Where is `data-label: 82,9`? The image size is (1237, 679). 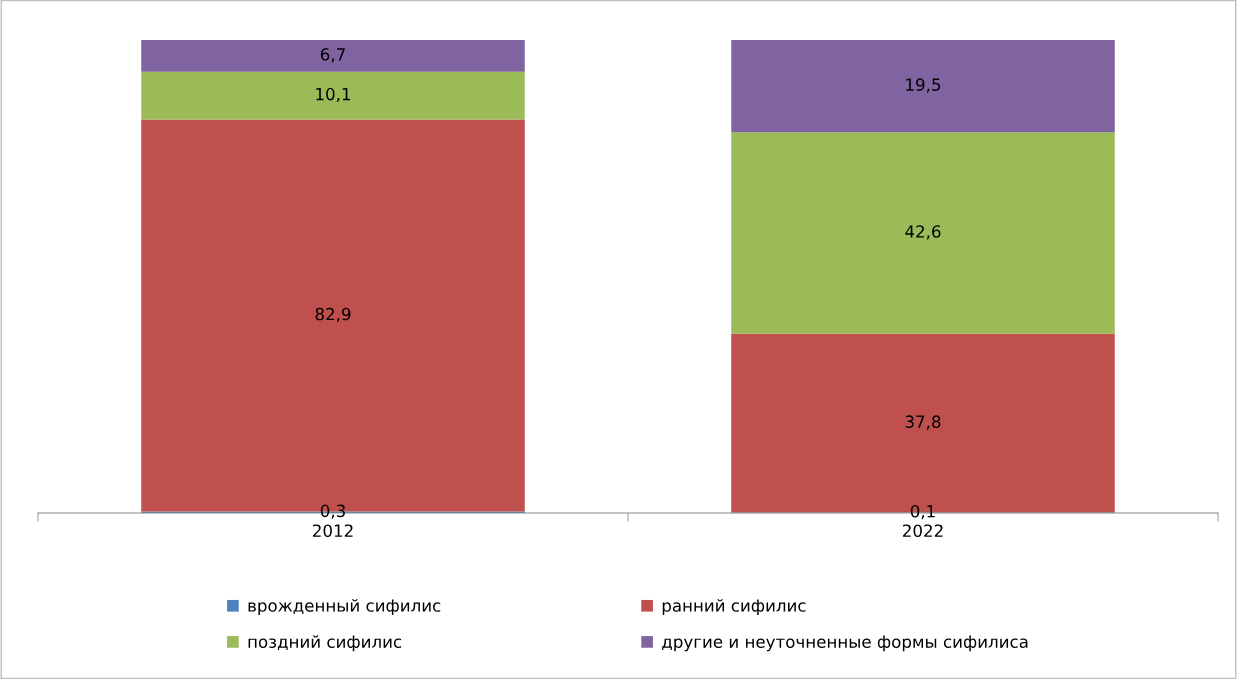 data-label: 82,9 is located at coordinates (333, 315).